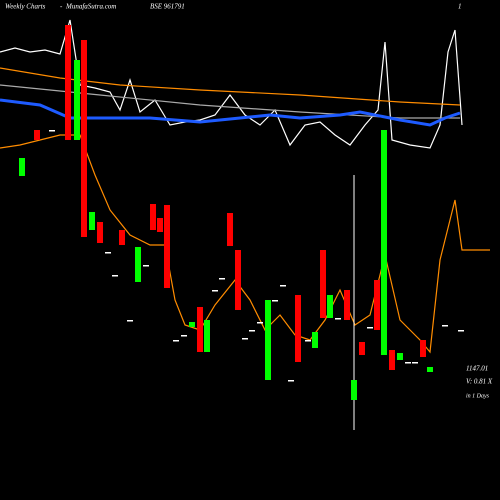 This screenshot has height=500, width=500. Describe the element at coordinates (478, 396) in the screenshot. I see `period-label: in 1 Days` at that location.